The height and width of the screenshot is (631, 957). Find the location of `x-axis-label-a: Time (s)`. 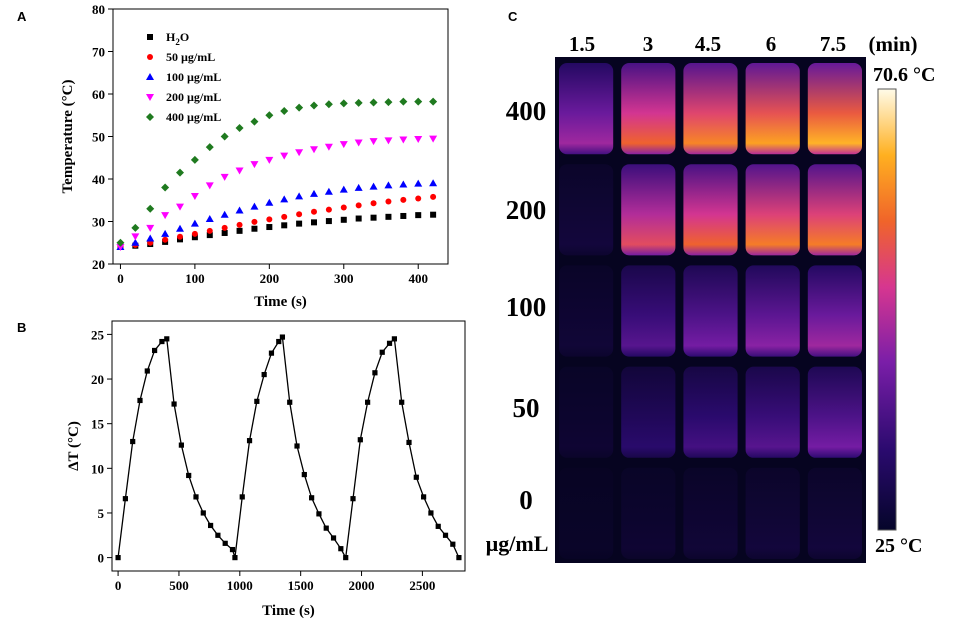

x-axis-label-a: Time (s) is located at coordinates (280, 302).